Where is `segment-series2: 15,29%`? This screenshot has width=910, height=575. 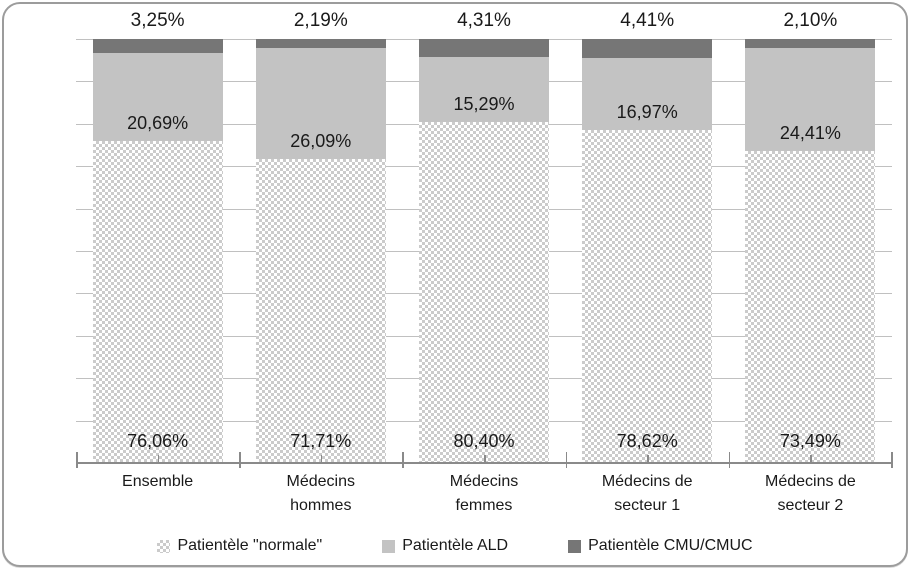 segment-series2: 15,29% is located at coordinates (484, 90).